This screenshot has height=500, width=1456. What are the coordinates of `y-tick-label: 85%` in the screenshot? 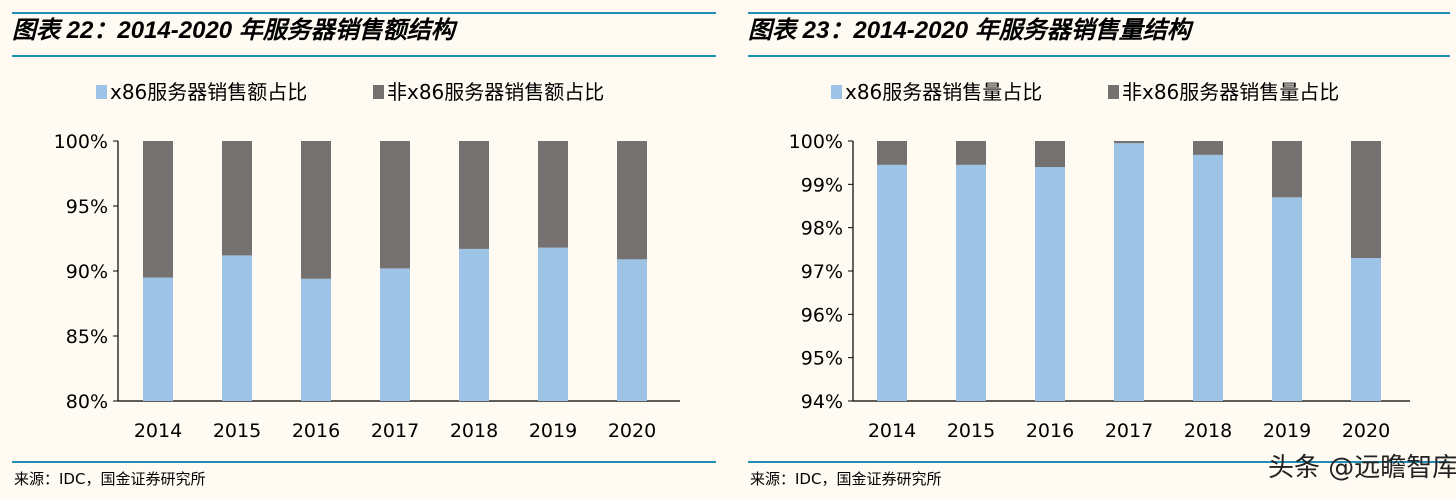 It's located at (87, 337).